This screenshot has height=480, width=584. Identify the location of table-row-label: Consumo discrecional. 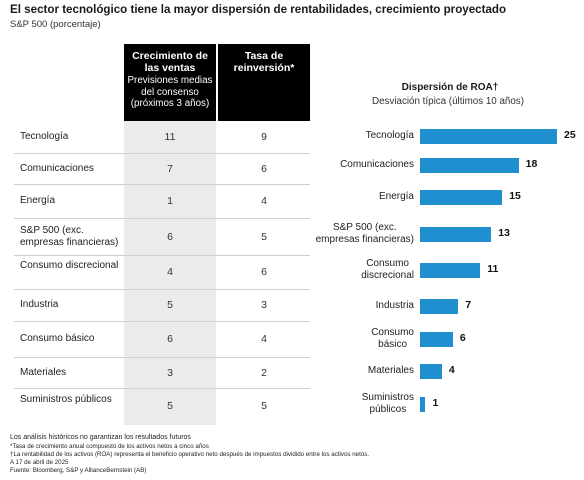
(69, 265).